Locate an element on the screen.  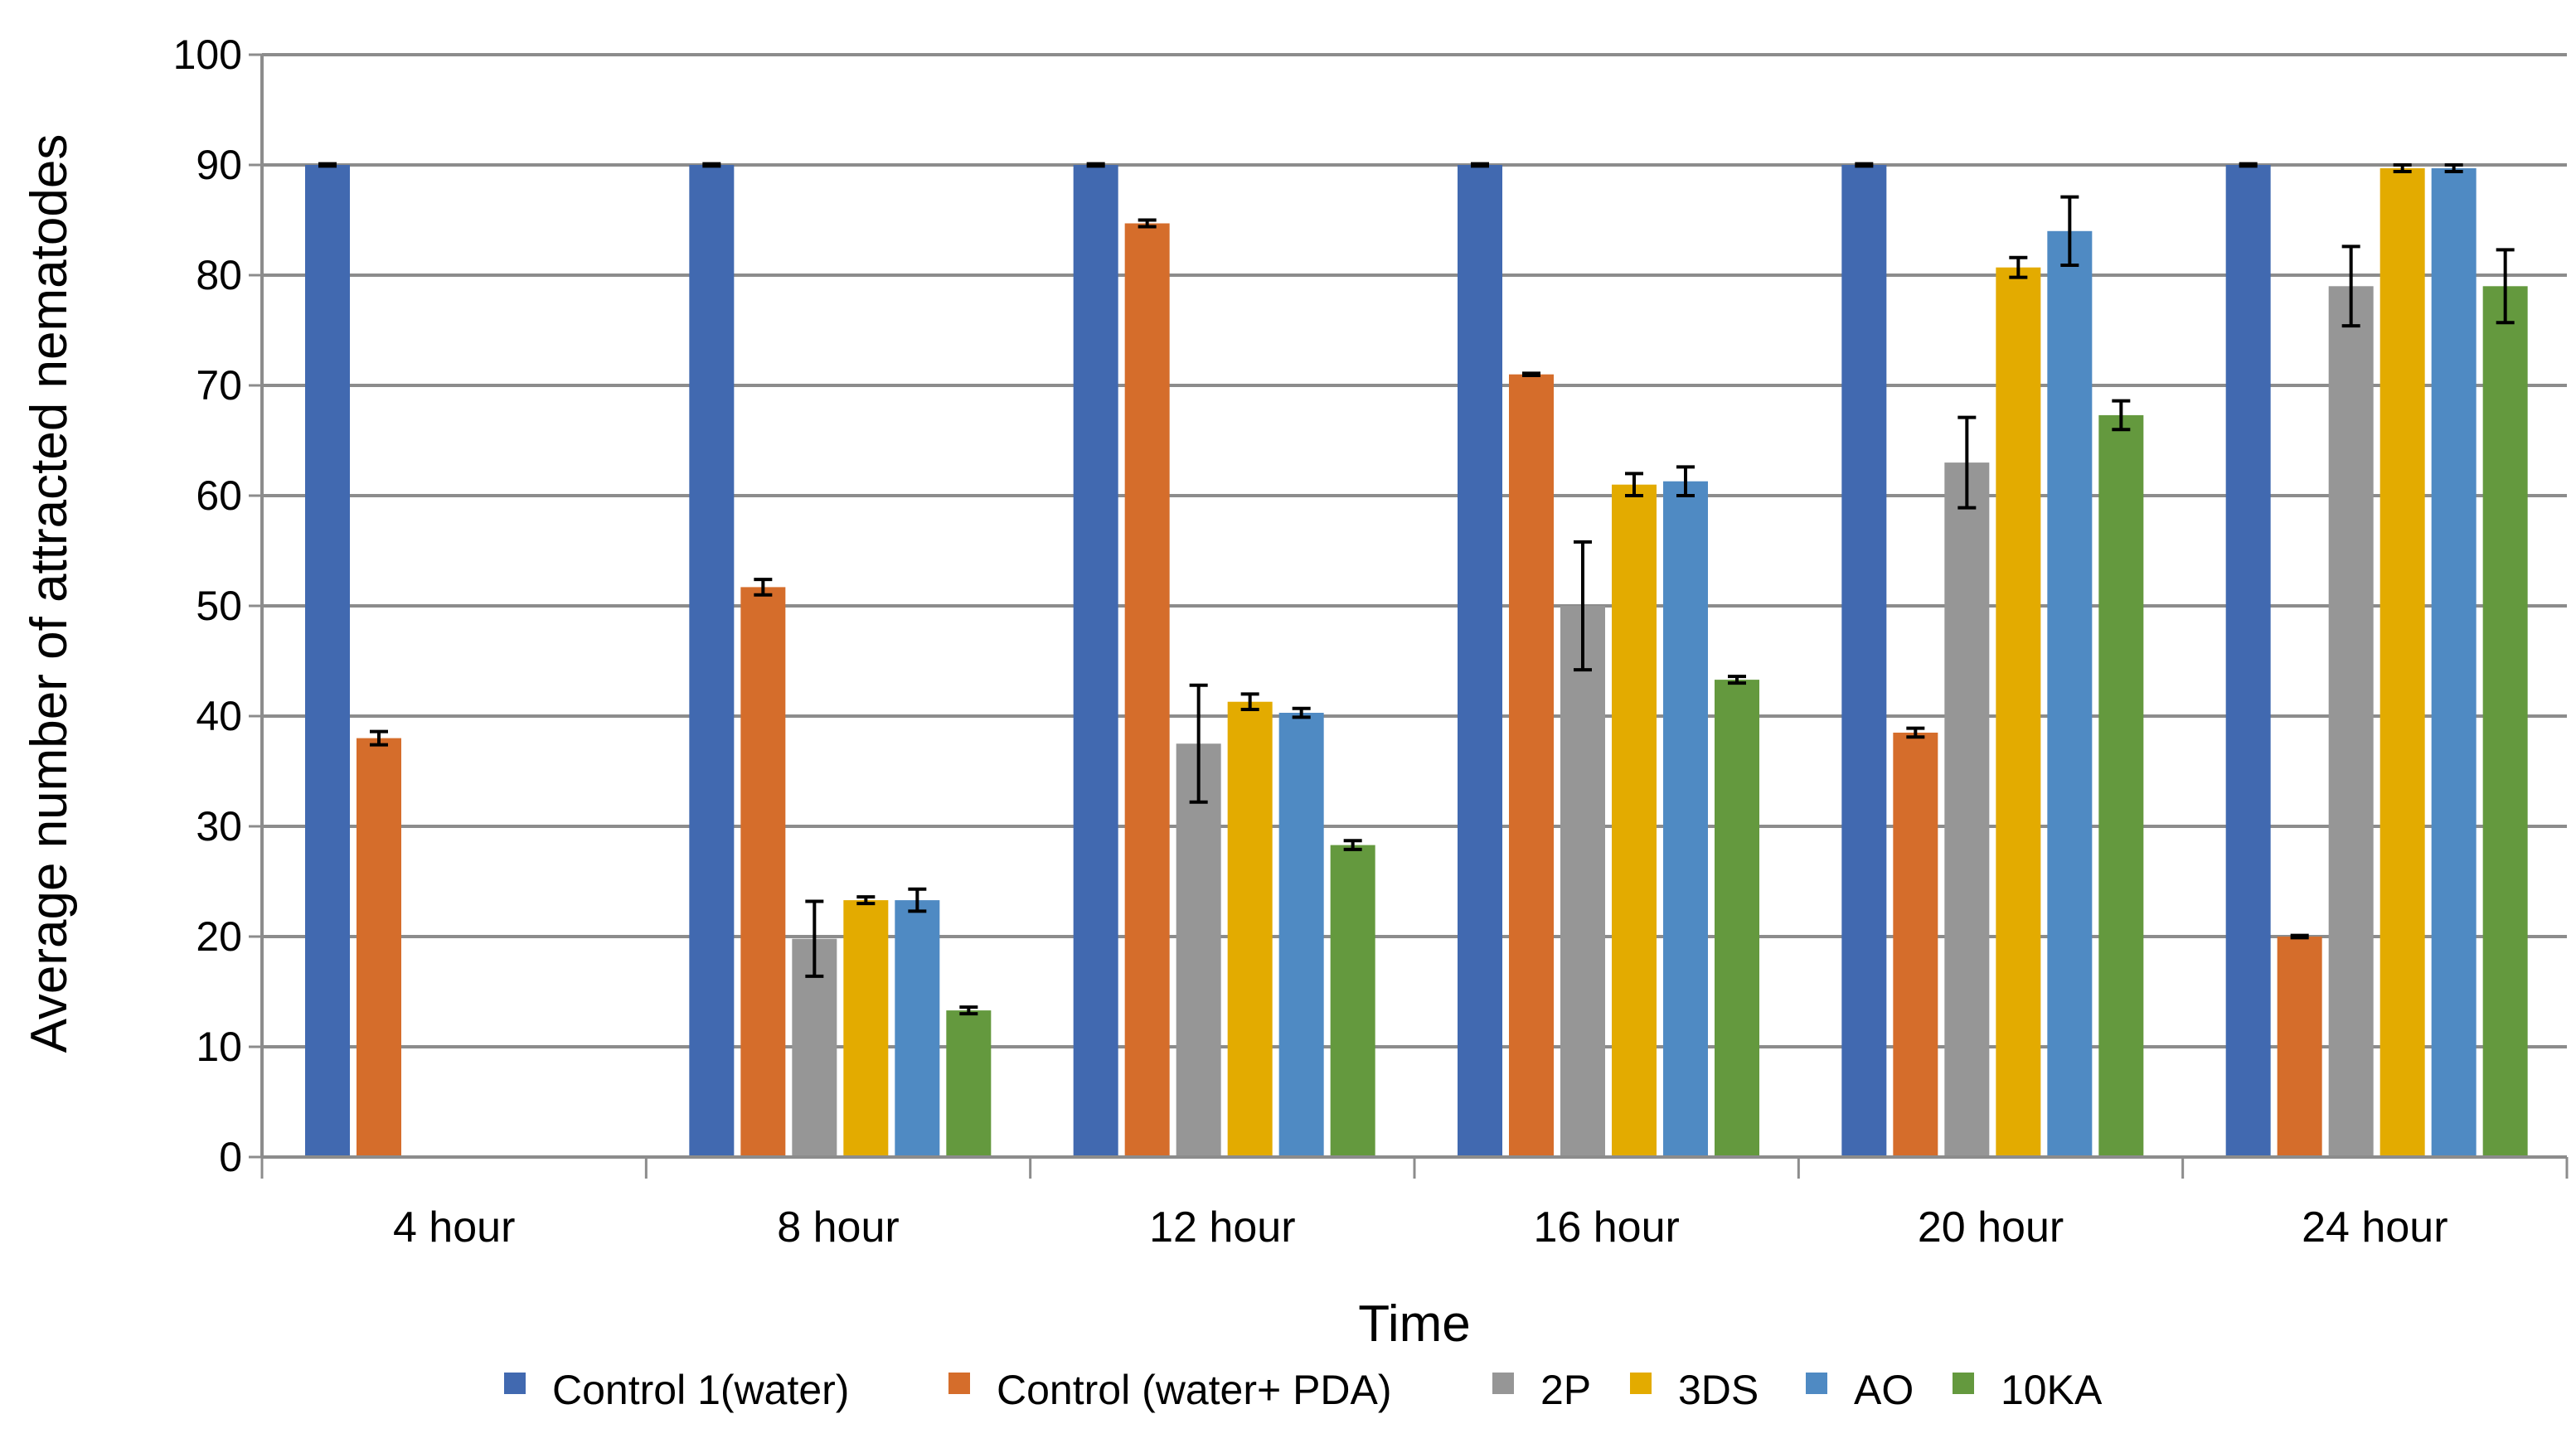
y-tick-label: 40 is located at coordinates (219, 716).